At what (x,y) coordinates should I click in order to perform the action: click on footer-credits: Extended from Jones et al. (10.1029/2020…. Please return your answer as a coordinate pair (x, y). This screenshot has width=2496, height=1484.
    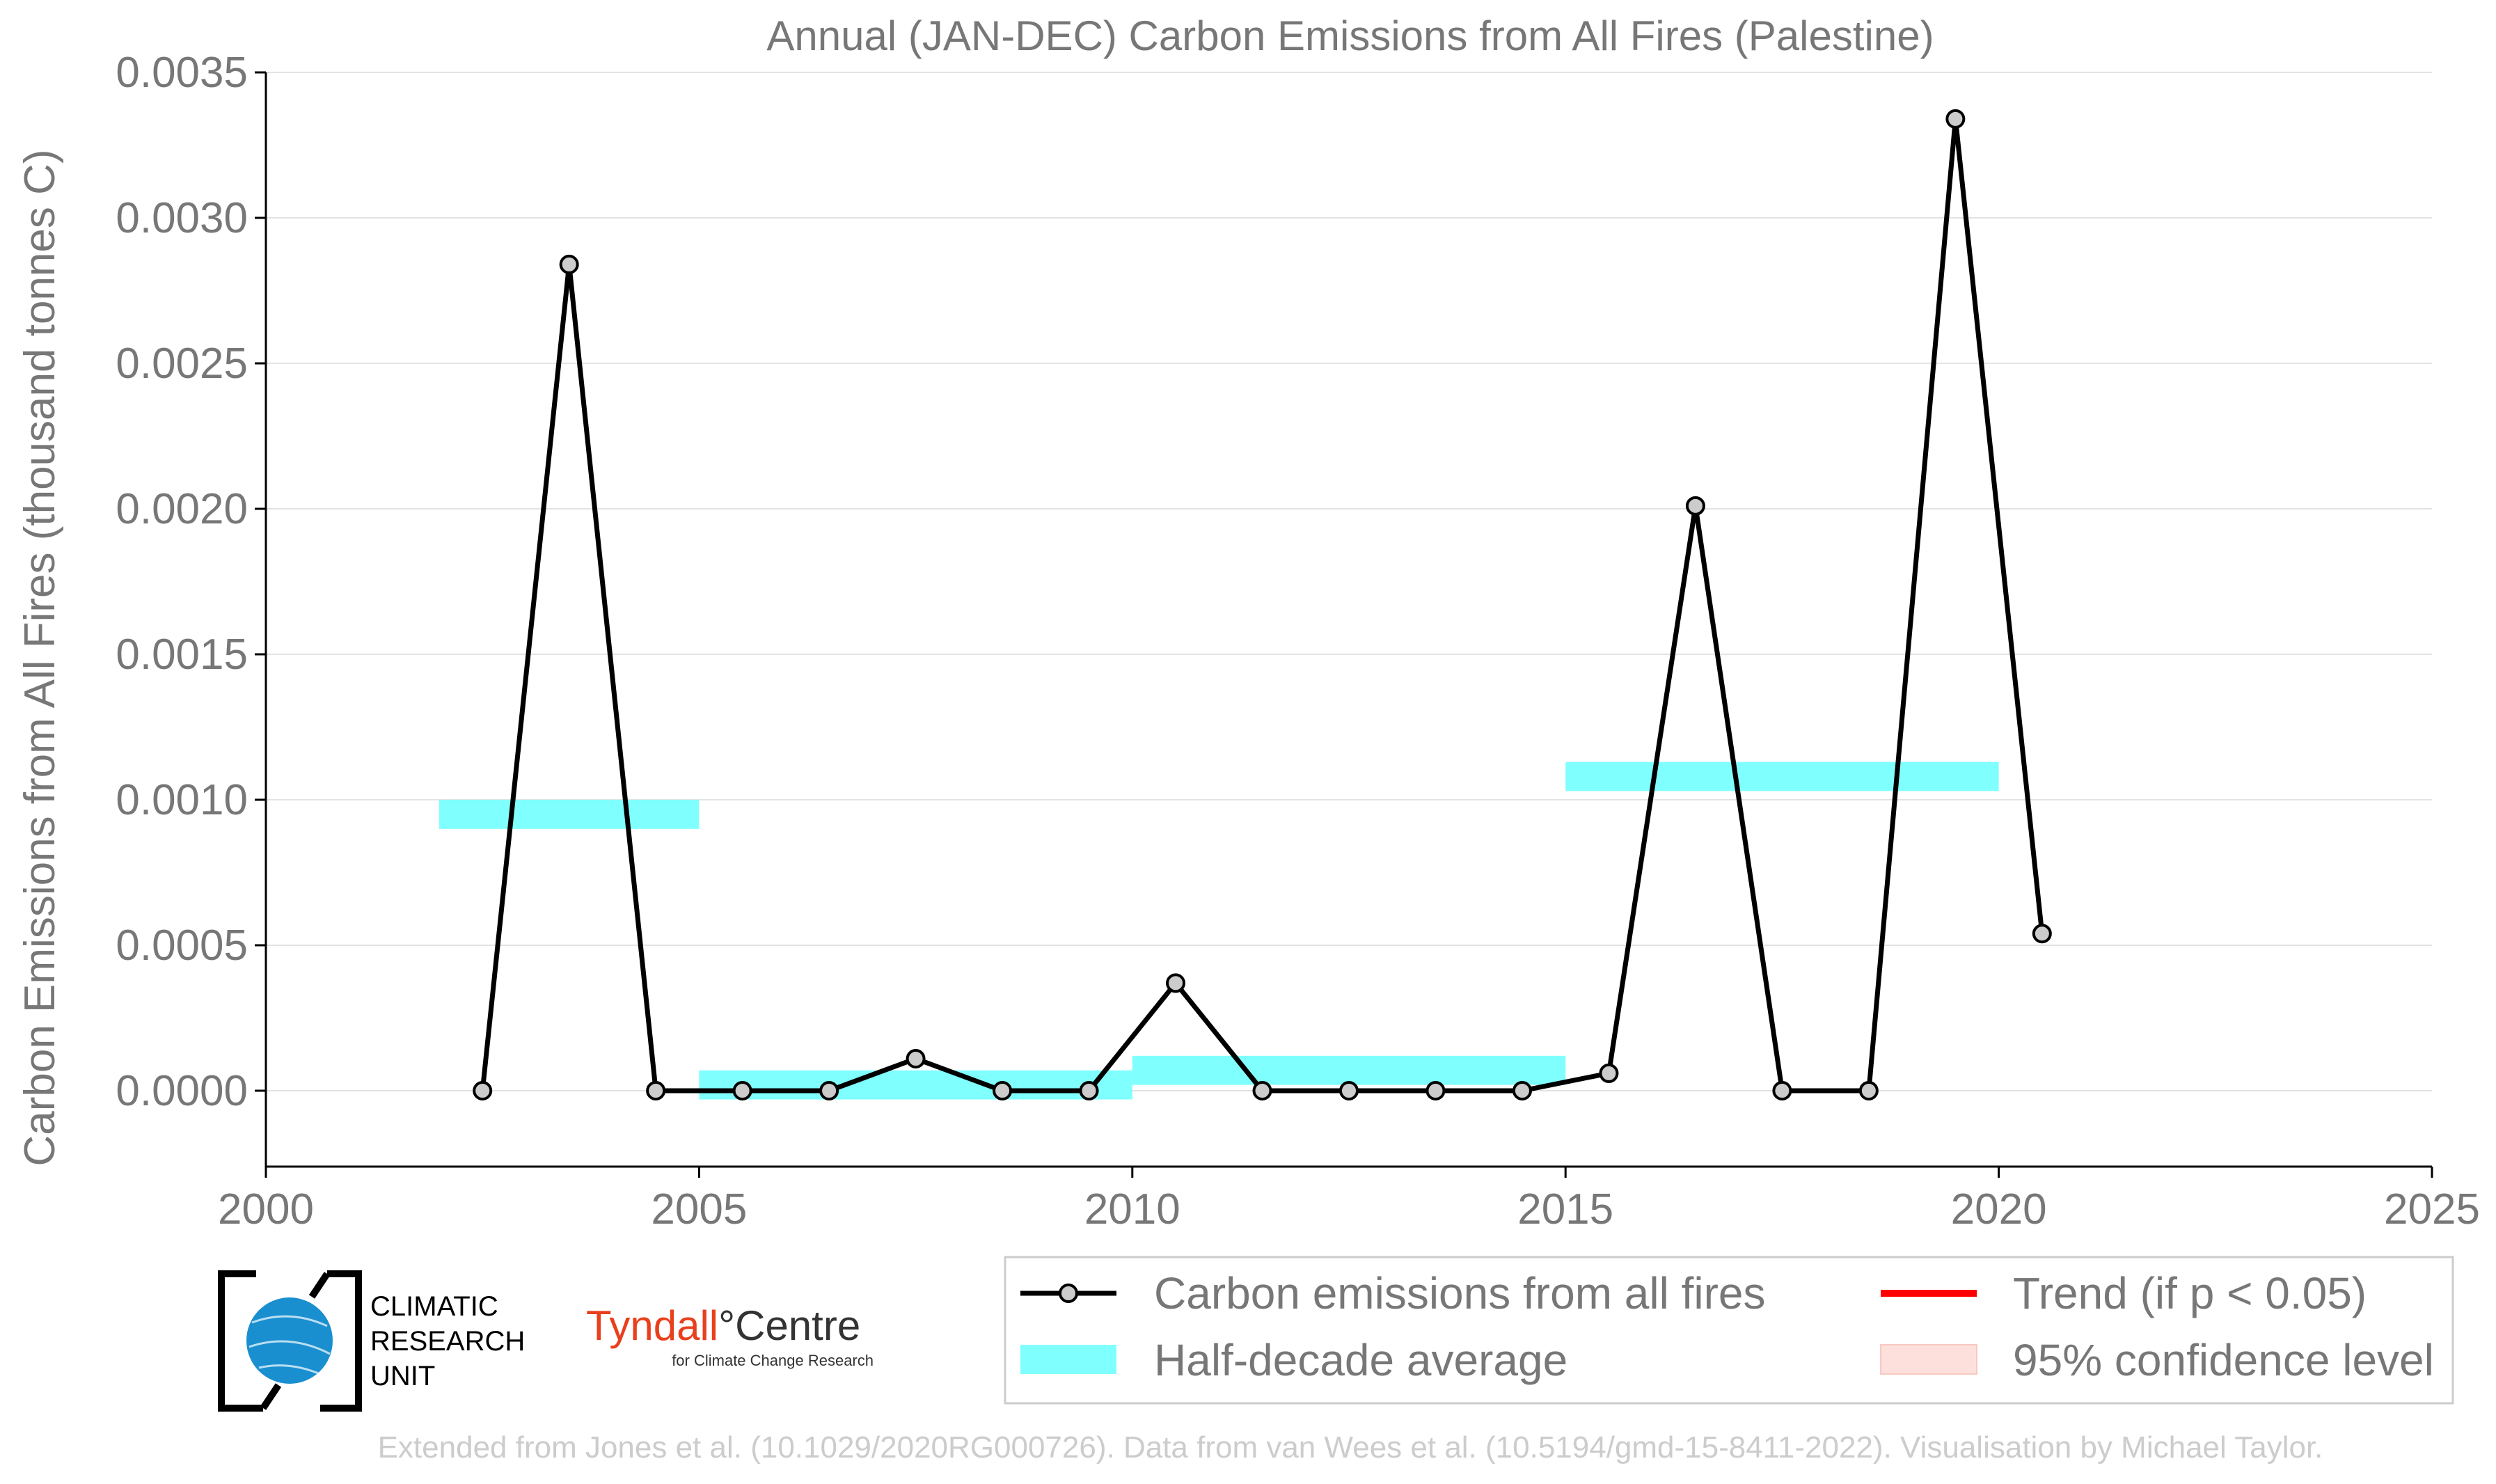
    Looking at the image, I should click on (1350, 1448).